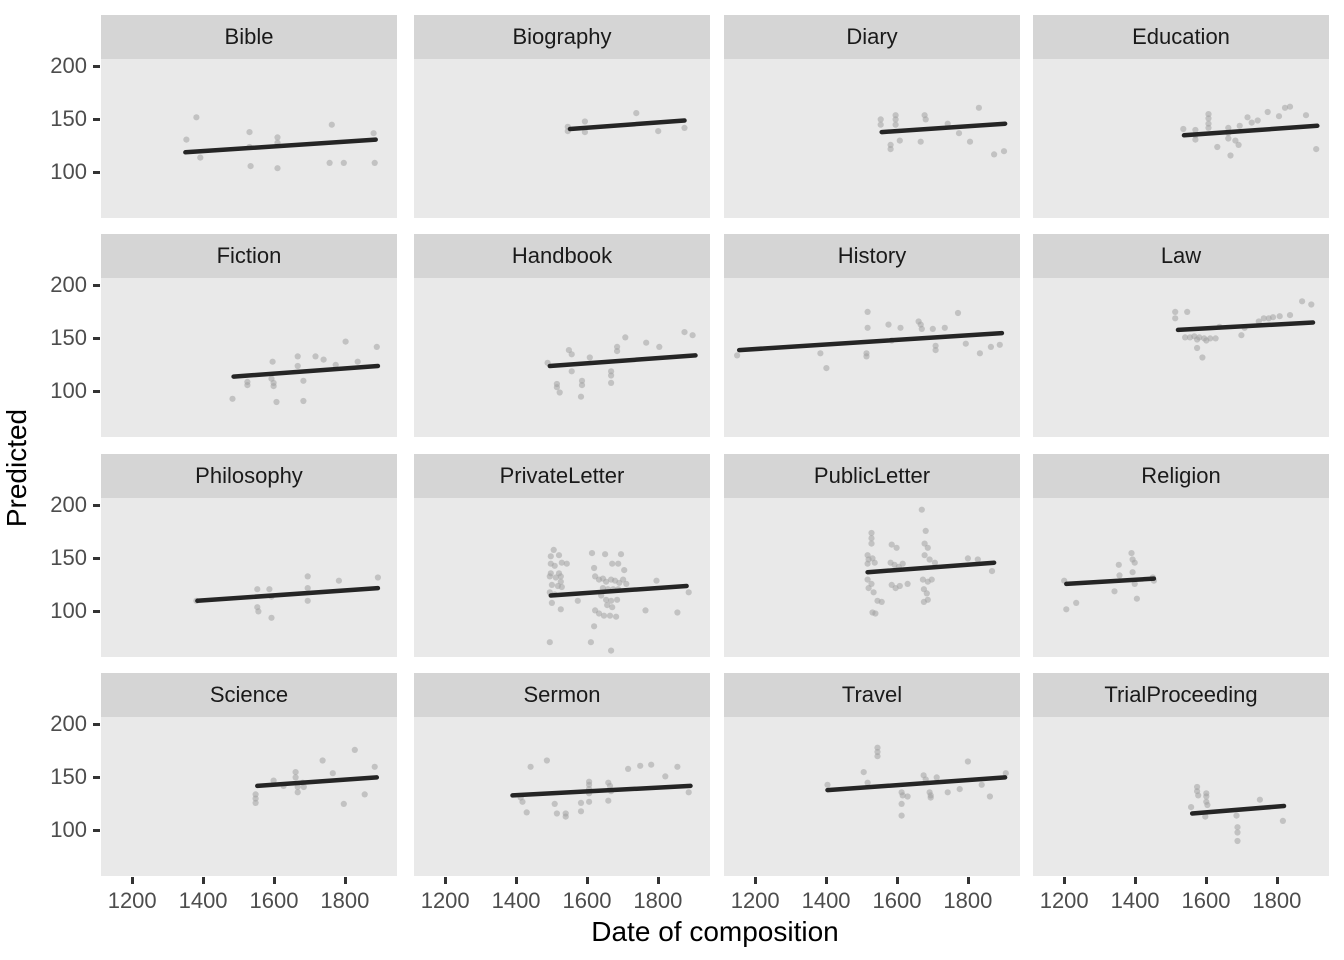  What do you see at coordinates (1181, 694) in the screenshot?
I see `facet-strip-label: TrialProceeding` at bounding box center [1181, 694].